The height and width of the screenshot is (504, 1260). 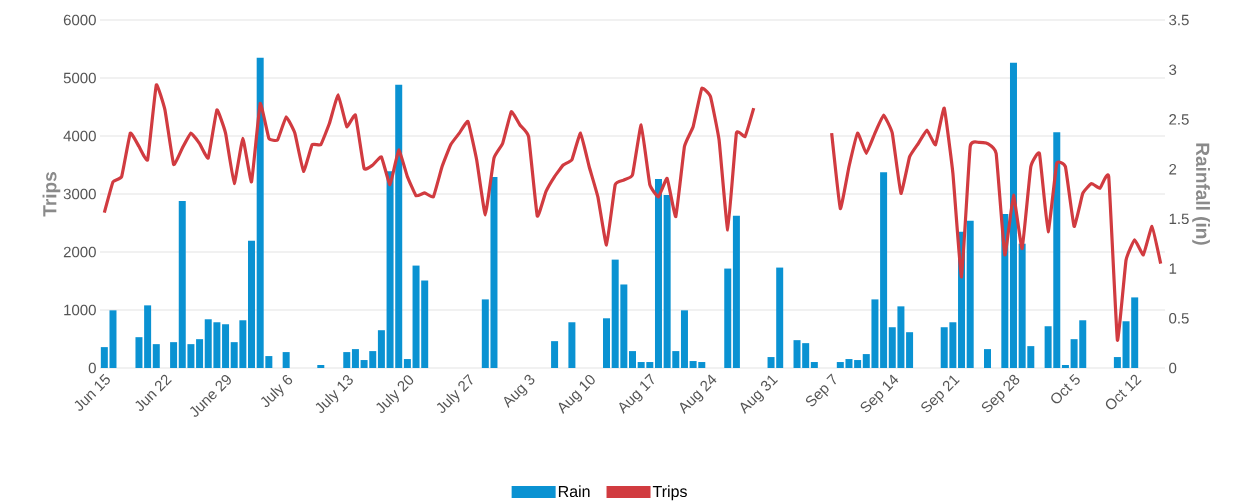 What do you see at coordinates (1173, 268) in the screenshot?
I see `y2-tick-label: 1` at bounding box center [1173, 268].